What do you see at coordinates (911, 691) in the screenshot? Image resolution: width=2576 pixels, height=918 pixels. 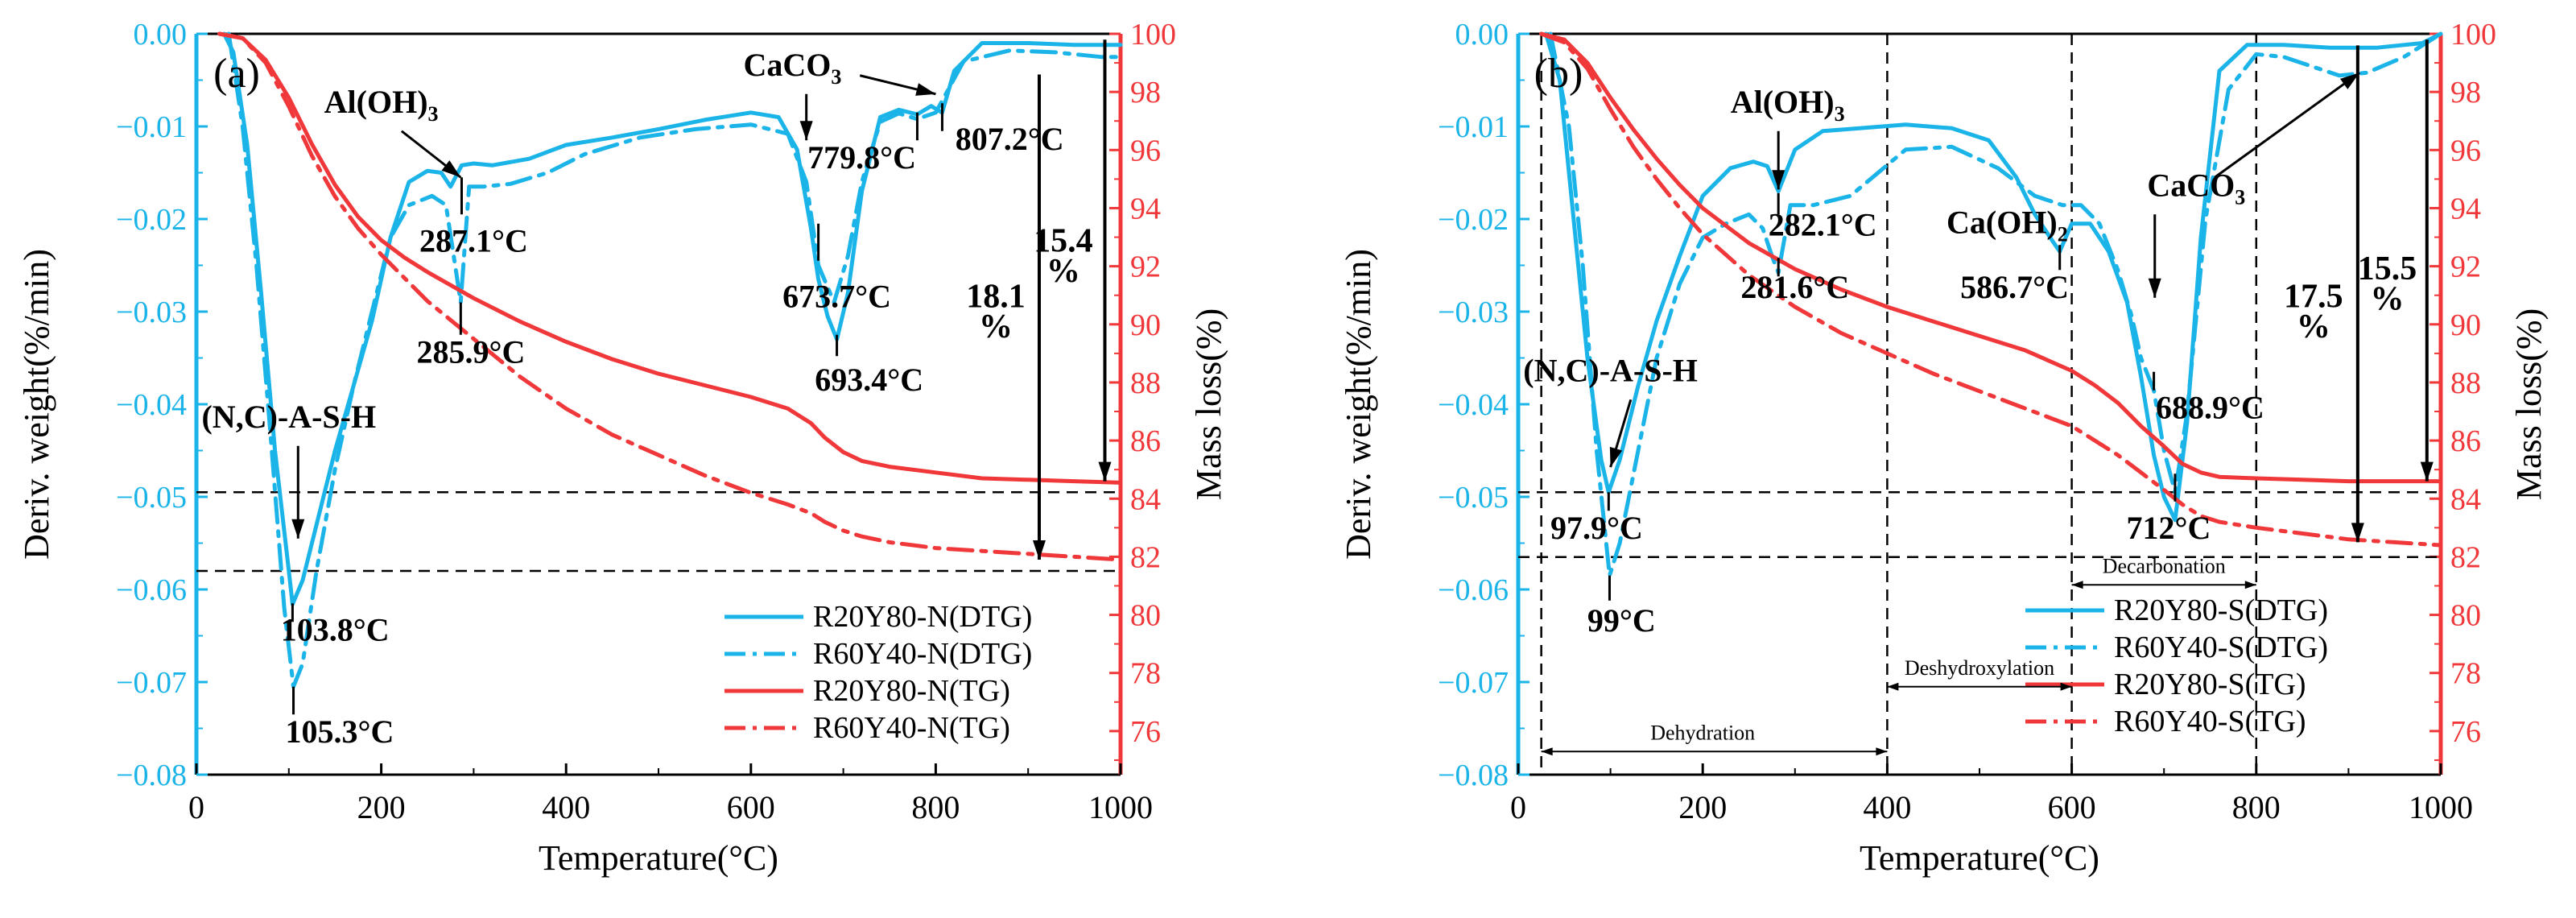 I see `legend-label: R20Y80-N(TG)` at bounding box center [911, 691].